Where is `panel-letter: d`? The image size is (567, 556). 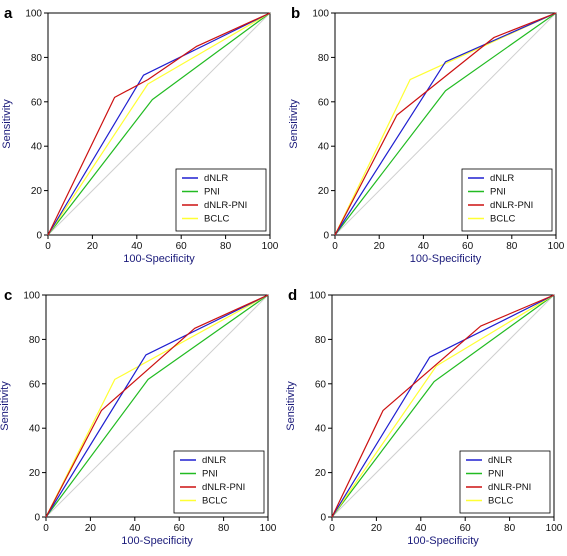 panel-letter: d is located at coordinates (292, 295).